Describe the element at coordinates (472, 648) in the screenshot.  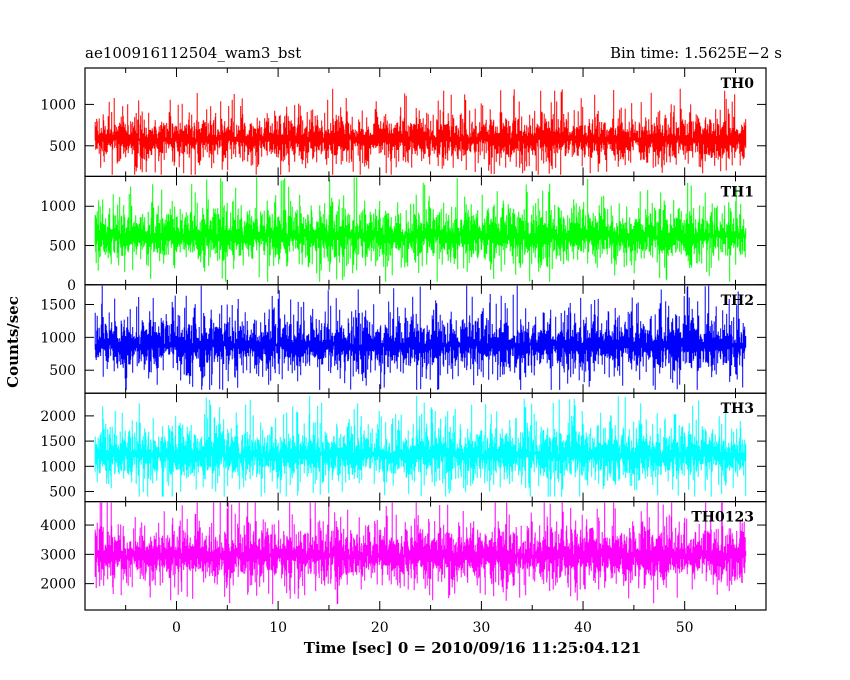
I see `x-axis-label: Time [sec] 0 = 2010/09/16 11:25:04.121` at that location.